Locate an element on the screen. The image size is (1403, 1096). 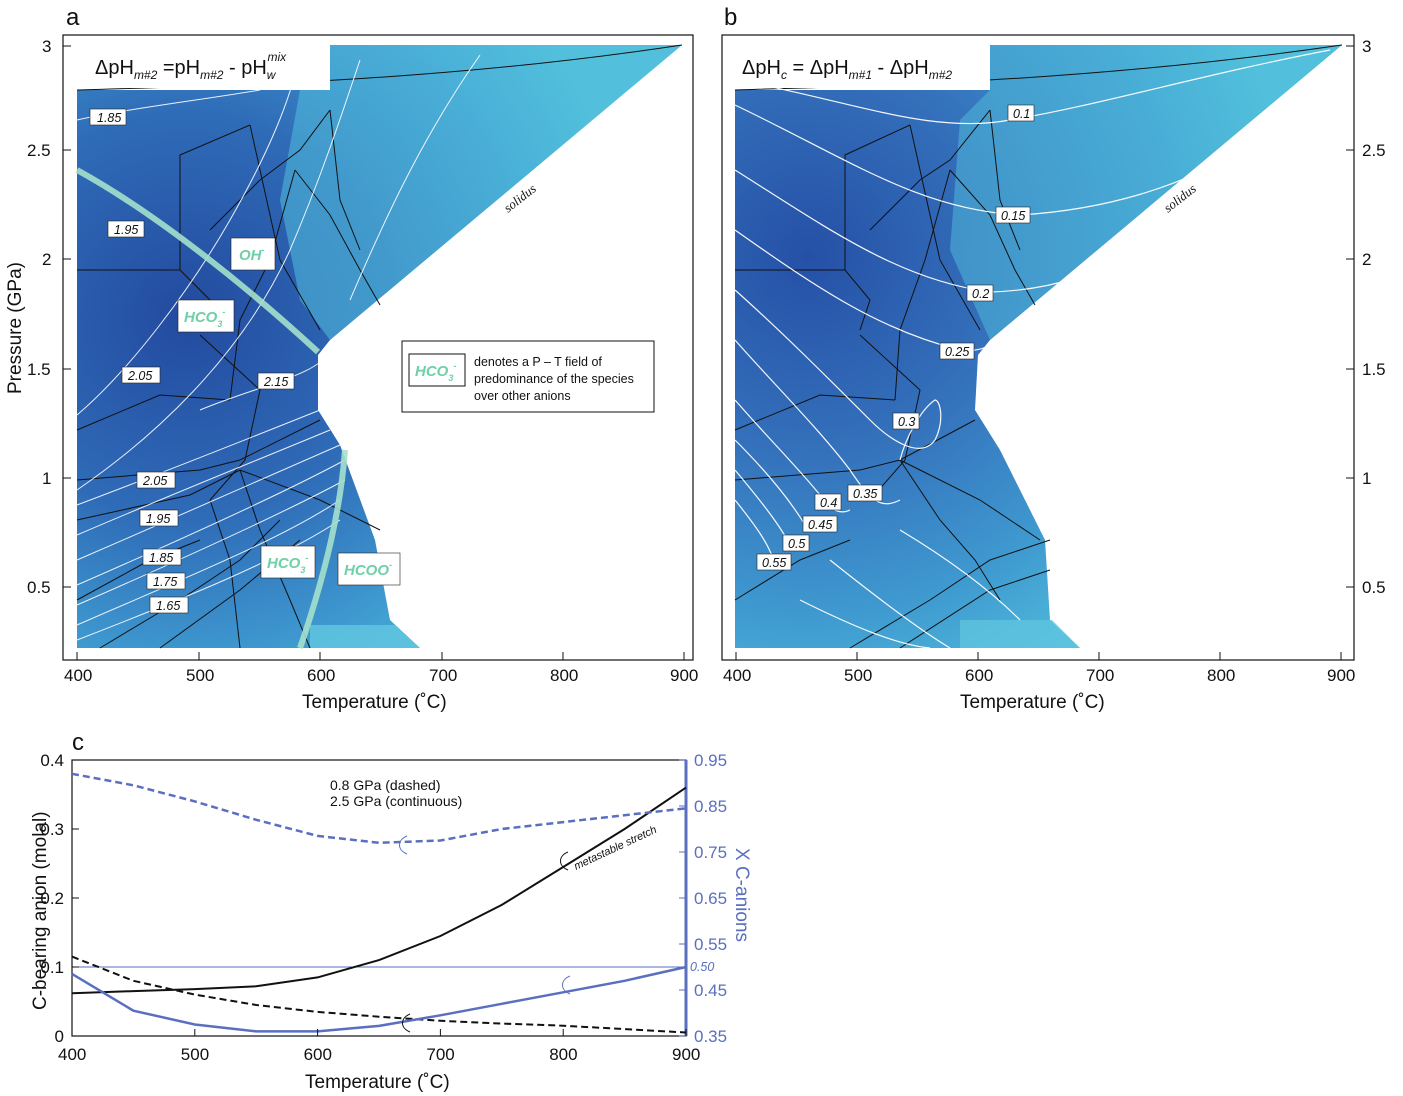
legend-line-1: denotes a P – T field of is located at coordinates (538, 362).